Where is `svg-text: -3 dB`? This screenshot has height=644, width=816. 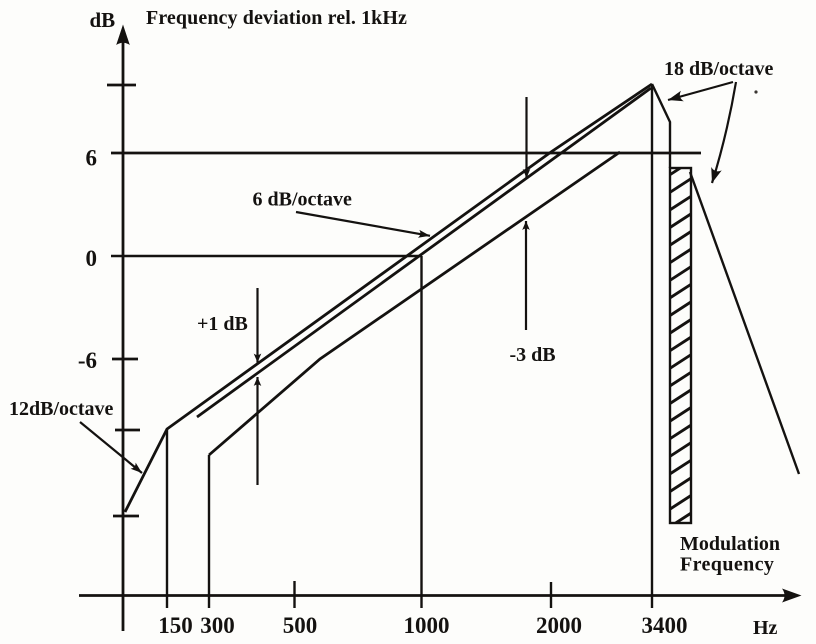
svg-text: -3 dB is located at coordinates (533, 355).